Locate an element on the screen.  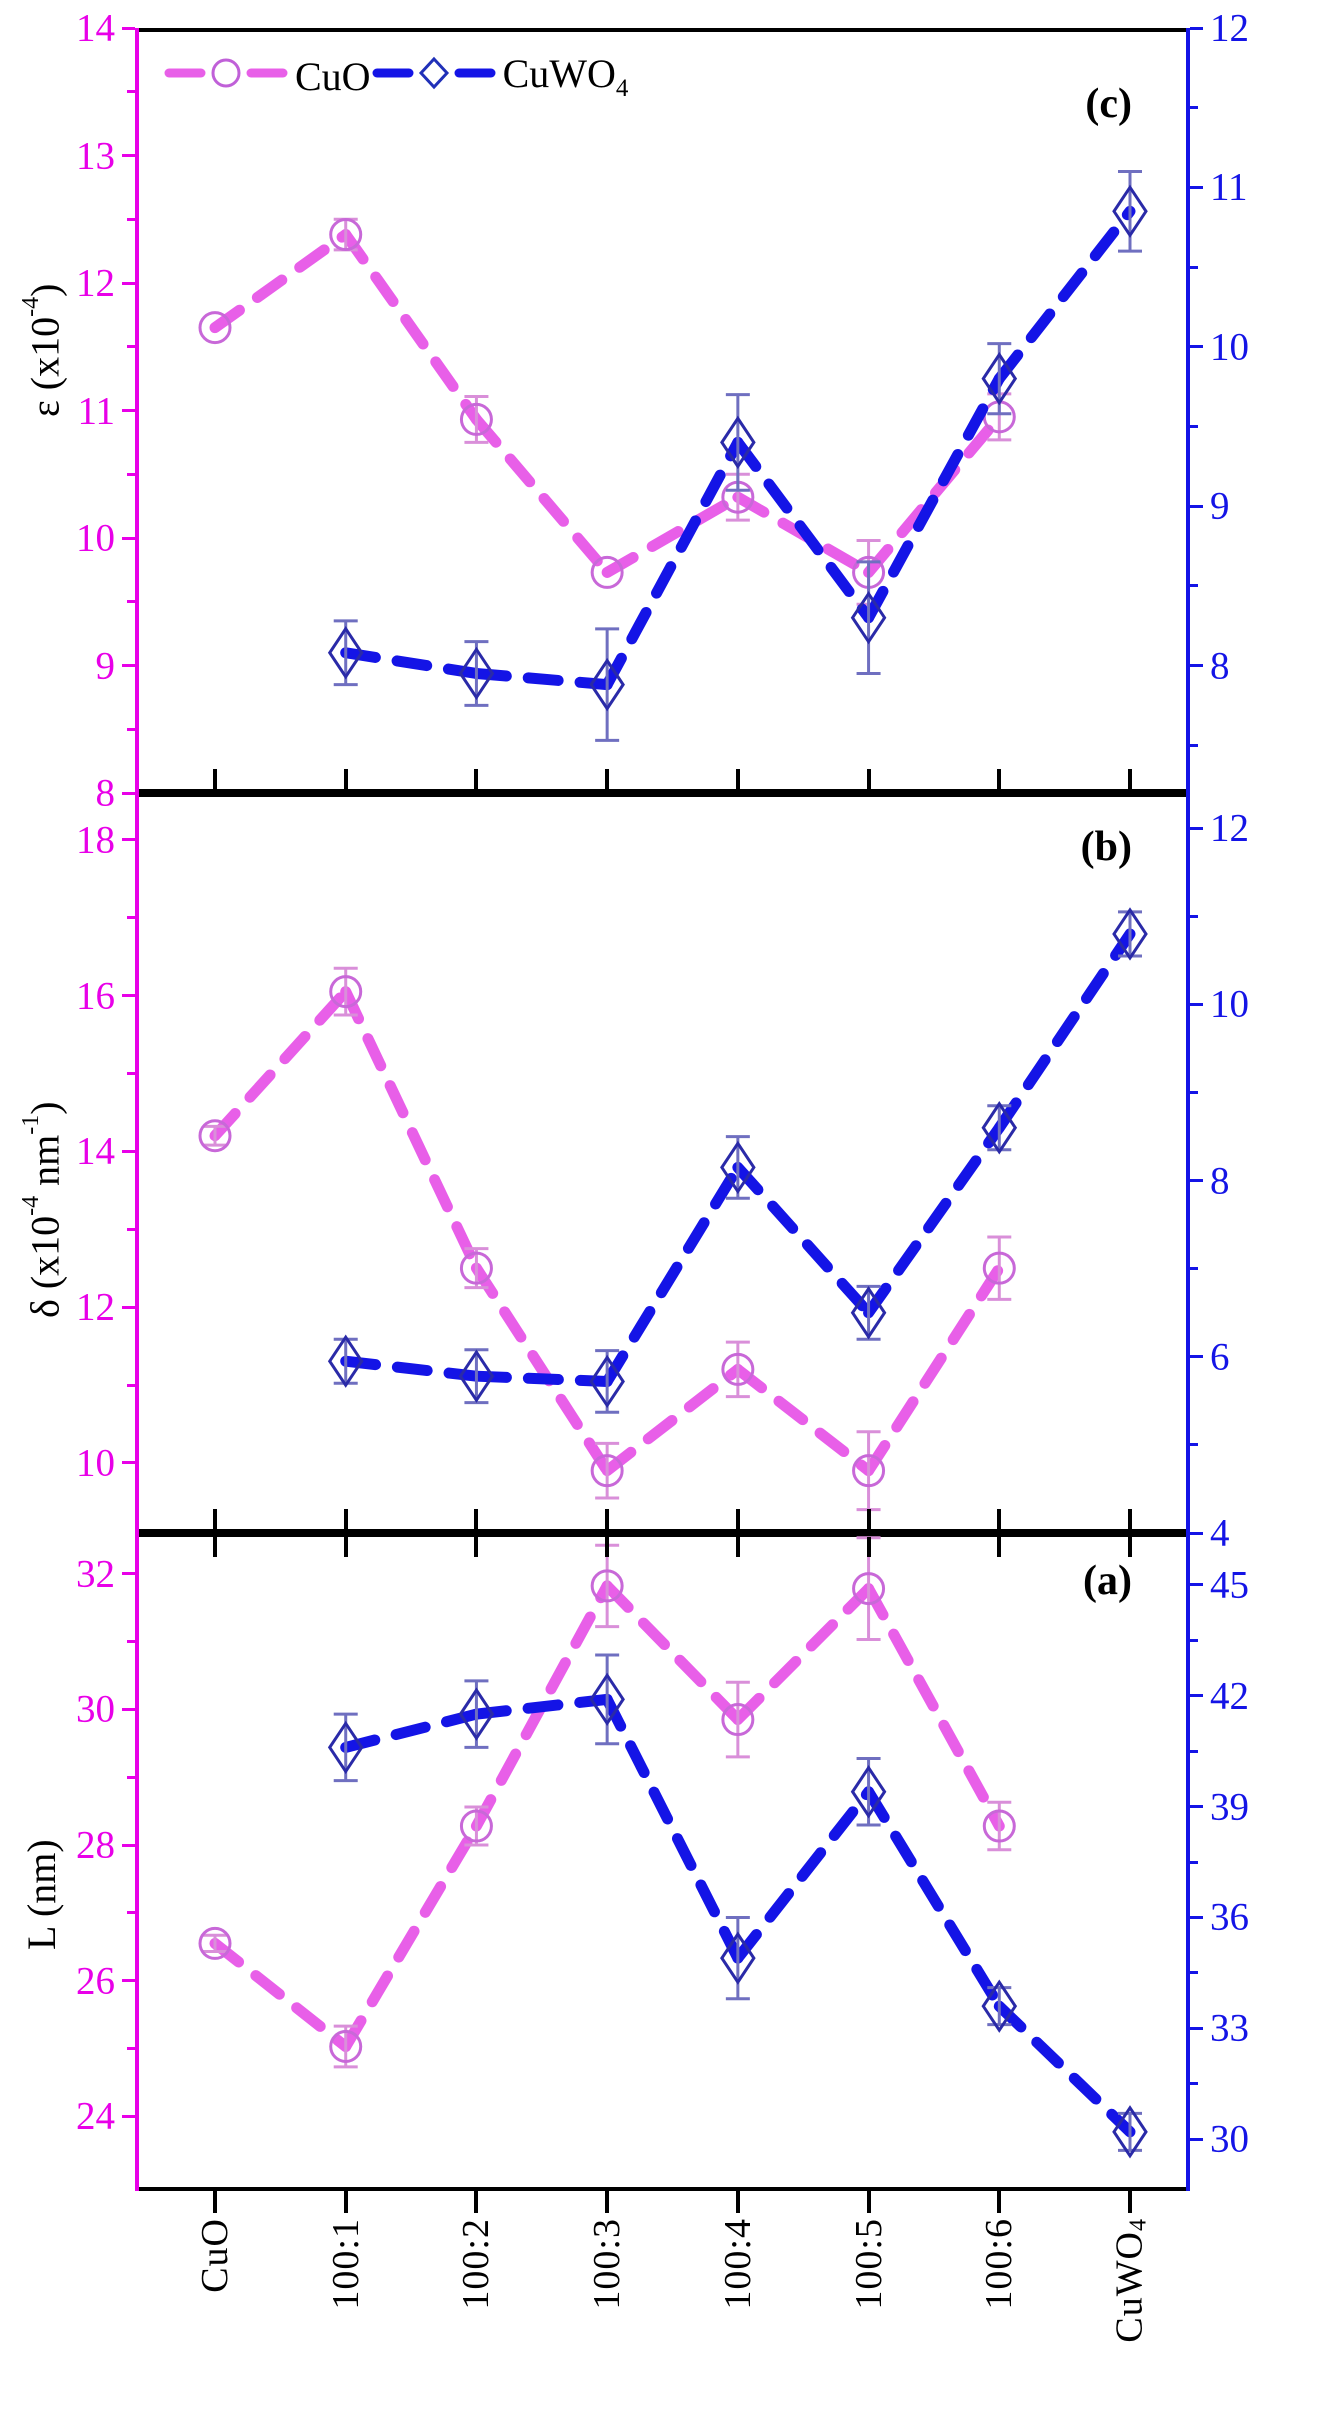
y-tick-label-left: 18 is located at coordinates (95, 840).